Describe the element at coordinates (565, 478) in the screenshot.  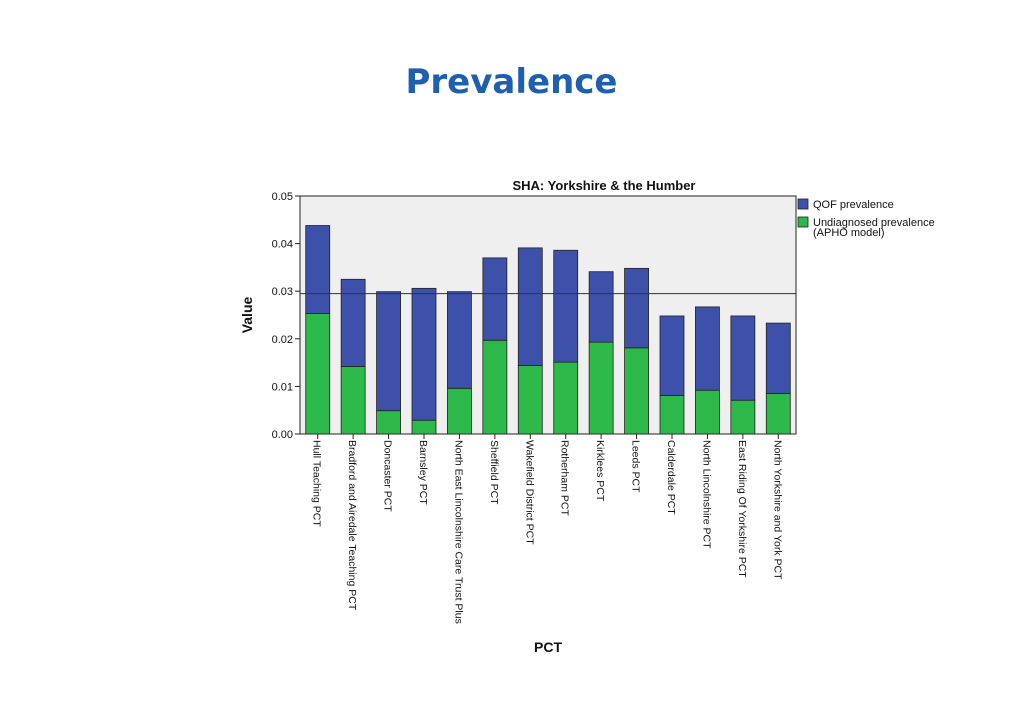
I see `x-tick-label: Rotherham PCT` at that location.